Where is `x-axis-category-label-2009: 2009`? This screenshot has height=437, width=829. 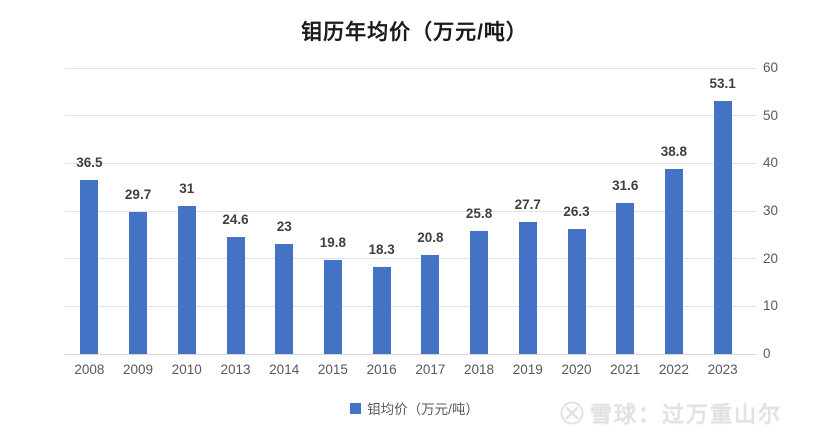 x-axis-category-label-2009: 2009 is located at coordinates (138, 369).